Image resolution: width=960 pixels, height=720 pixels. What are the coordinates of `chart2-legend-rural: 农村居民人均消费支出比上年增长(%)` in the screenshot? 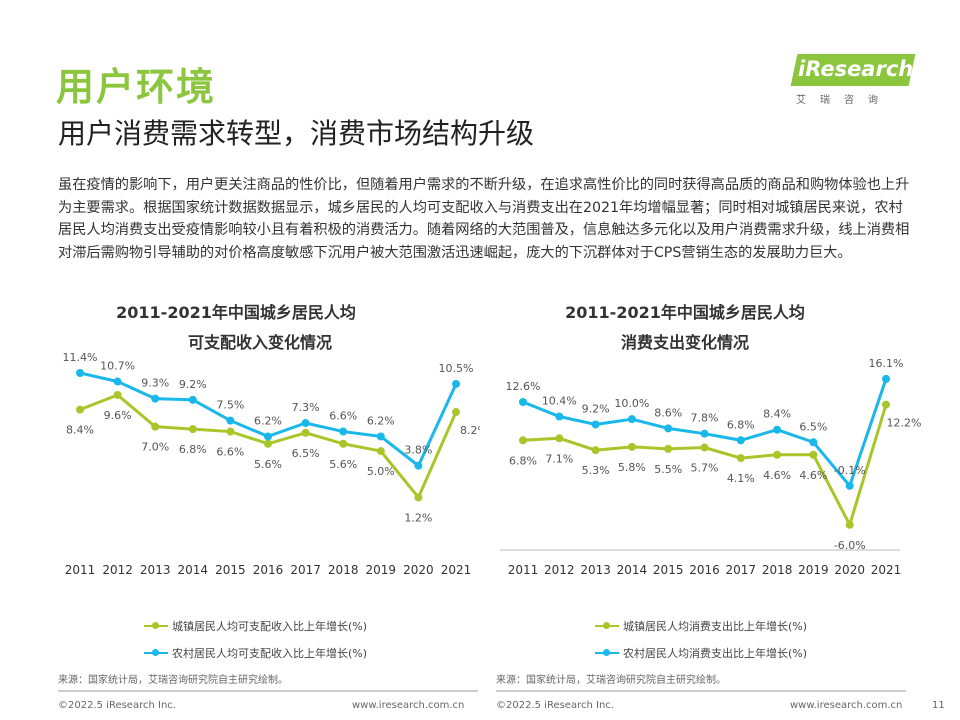 It's located at (701, 653).